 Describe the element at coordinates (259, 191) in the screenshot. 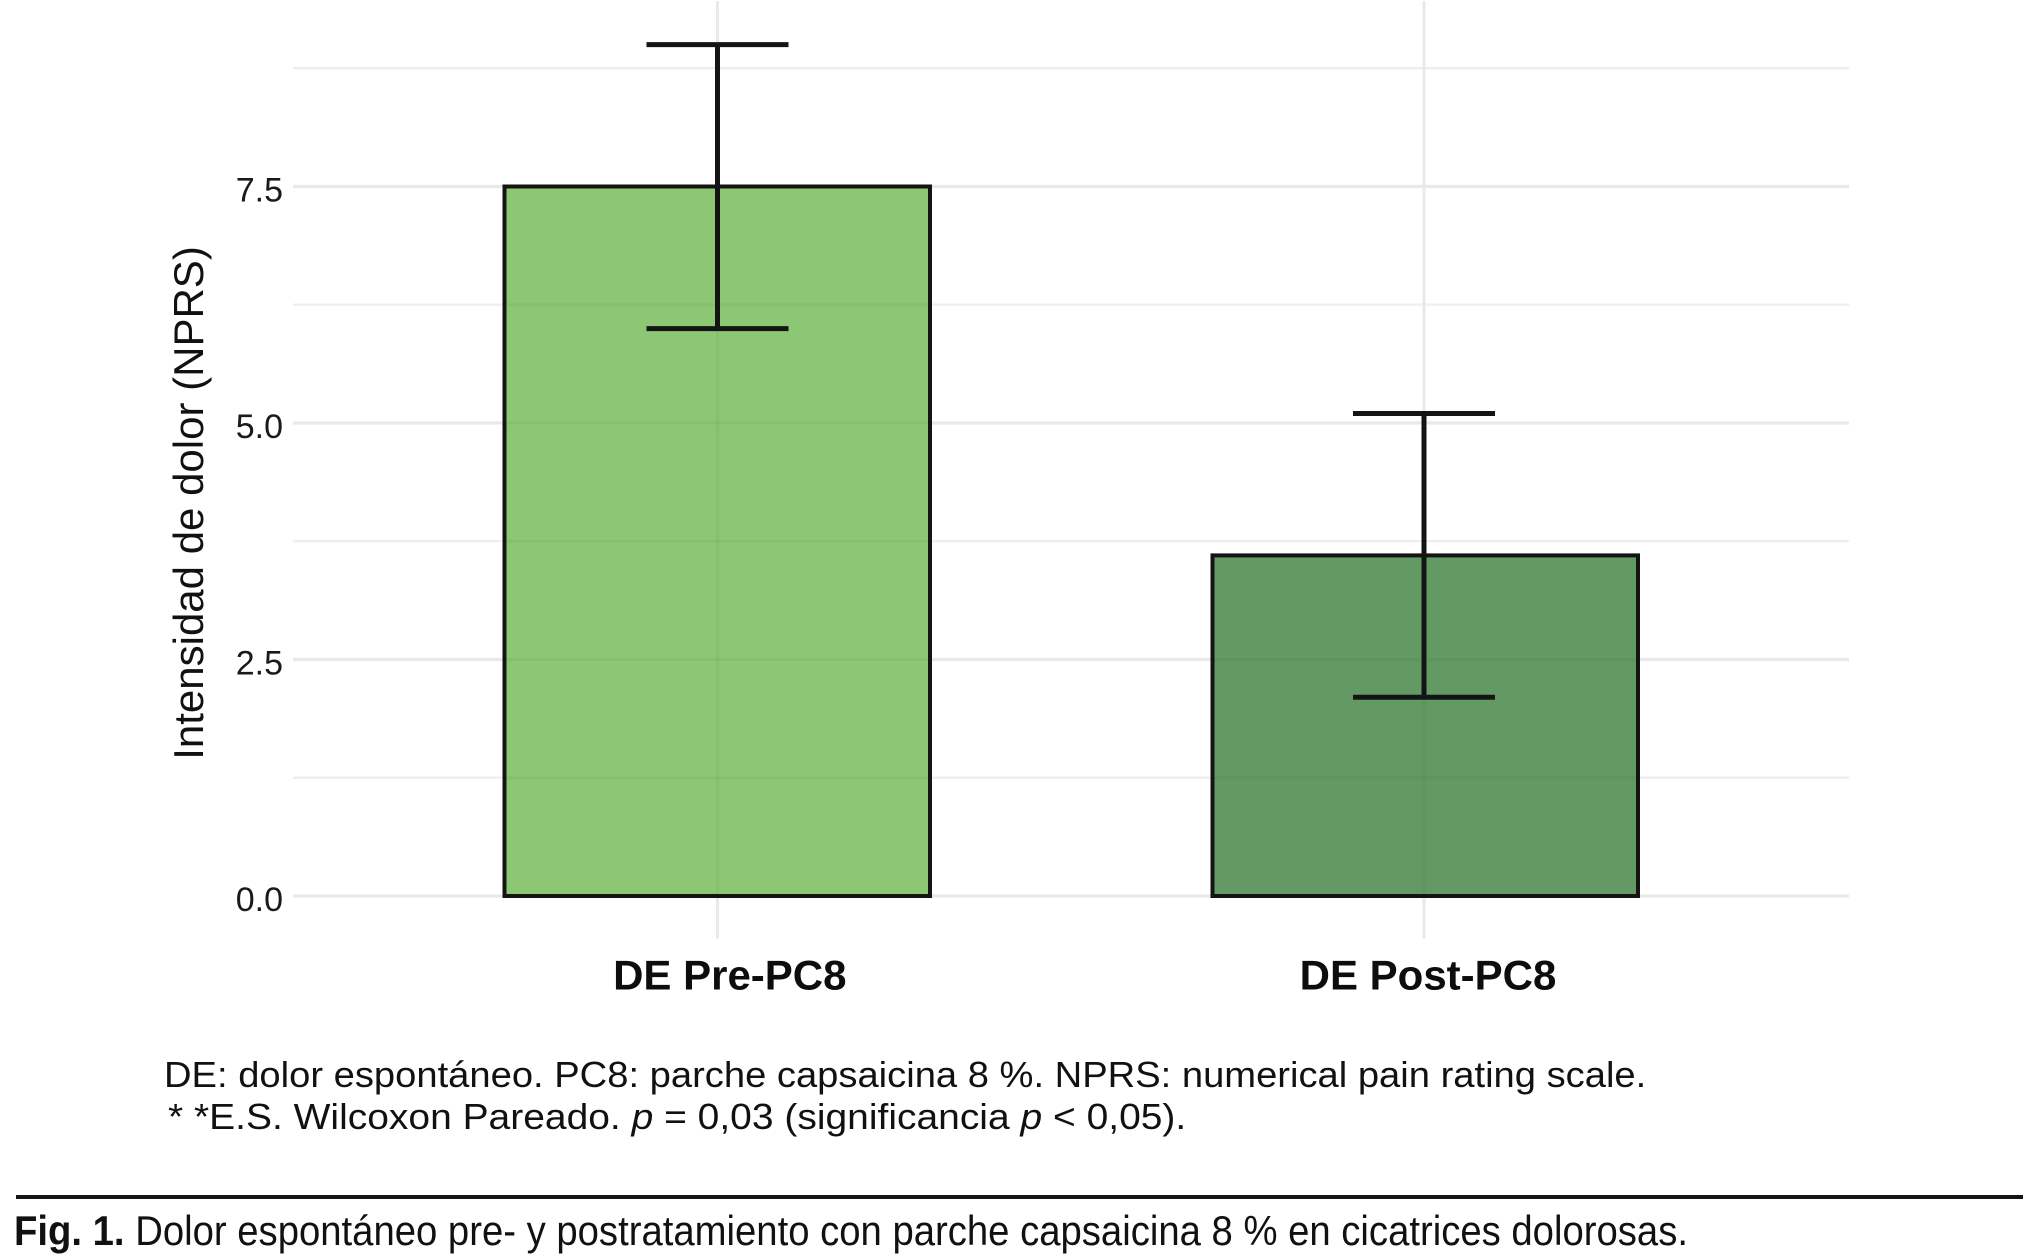

I see `svg-text: 7.5` at that location.